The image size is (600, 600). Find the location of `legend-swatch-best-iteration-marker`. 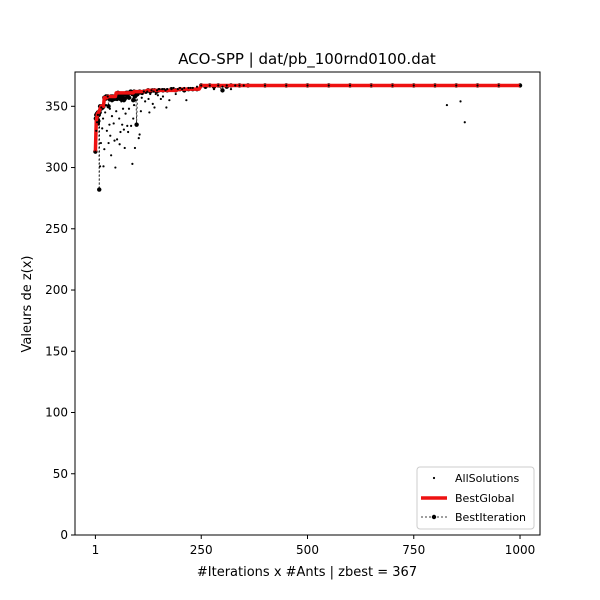

legend-swatch-best-iteration-marker is located at coordinates (434, 517).